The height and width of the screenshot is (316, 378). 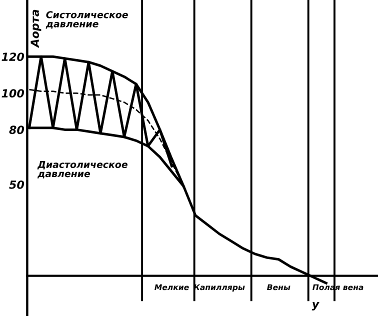 I want to click on annotation: Аорта, so click(x=36, y=29).